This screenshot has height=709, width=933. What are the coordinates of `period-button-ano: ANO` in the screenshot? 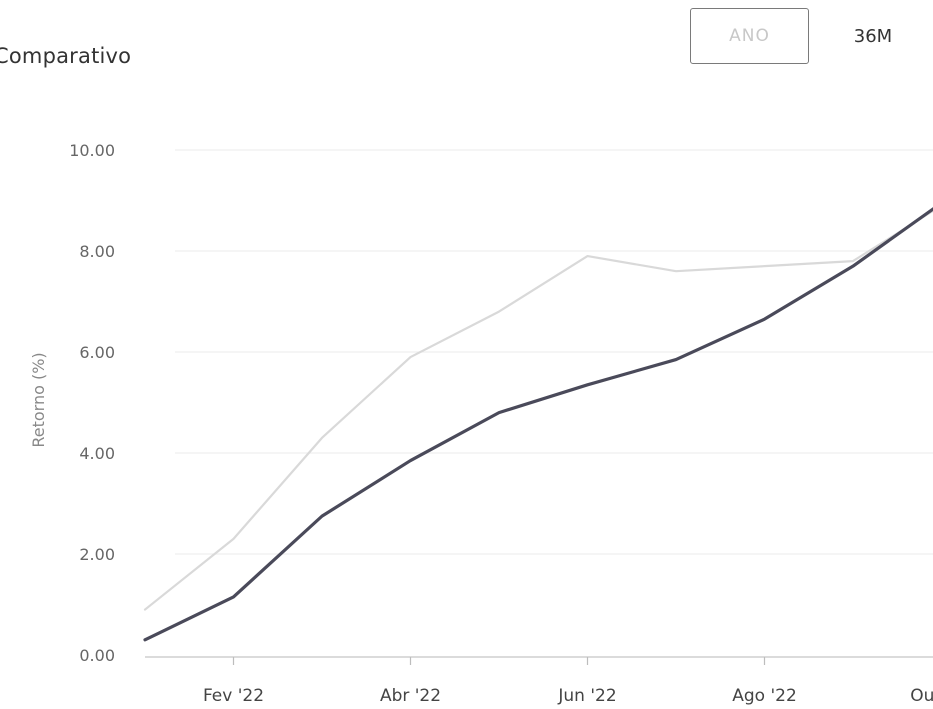 It's located at (749, 36).